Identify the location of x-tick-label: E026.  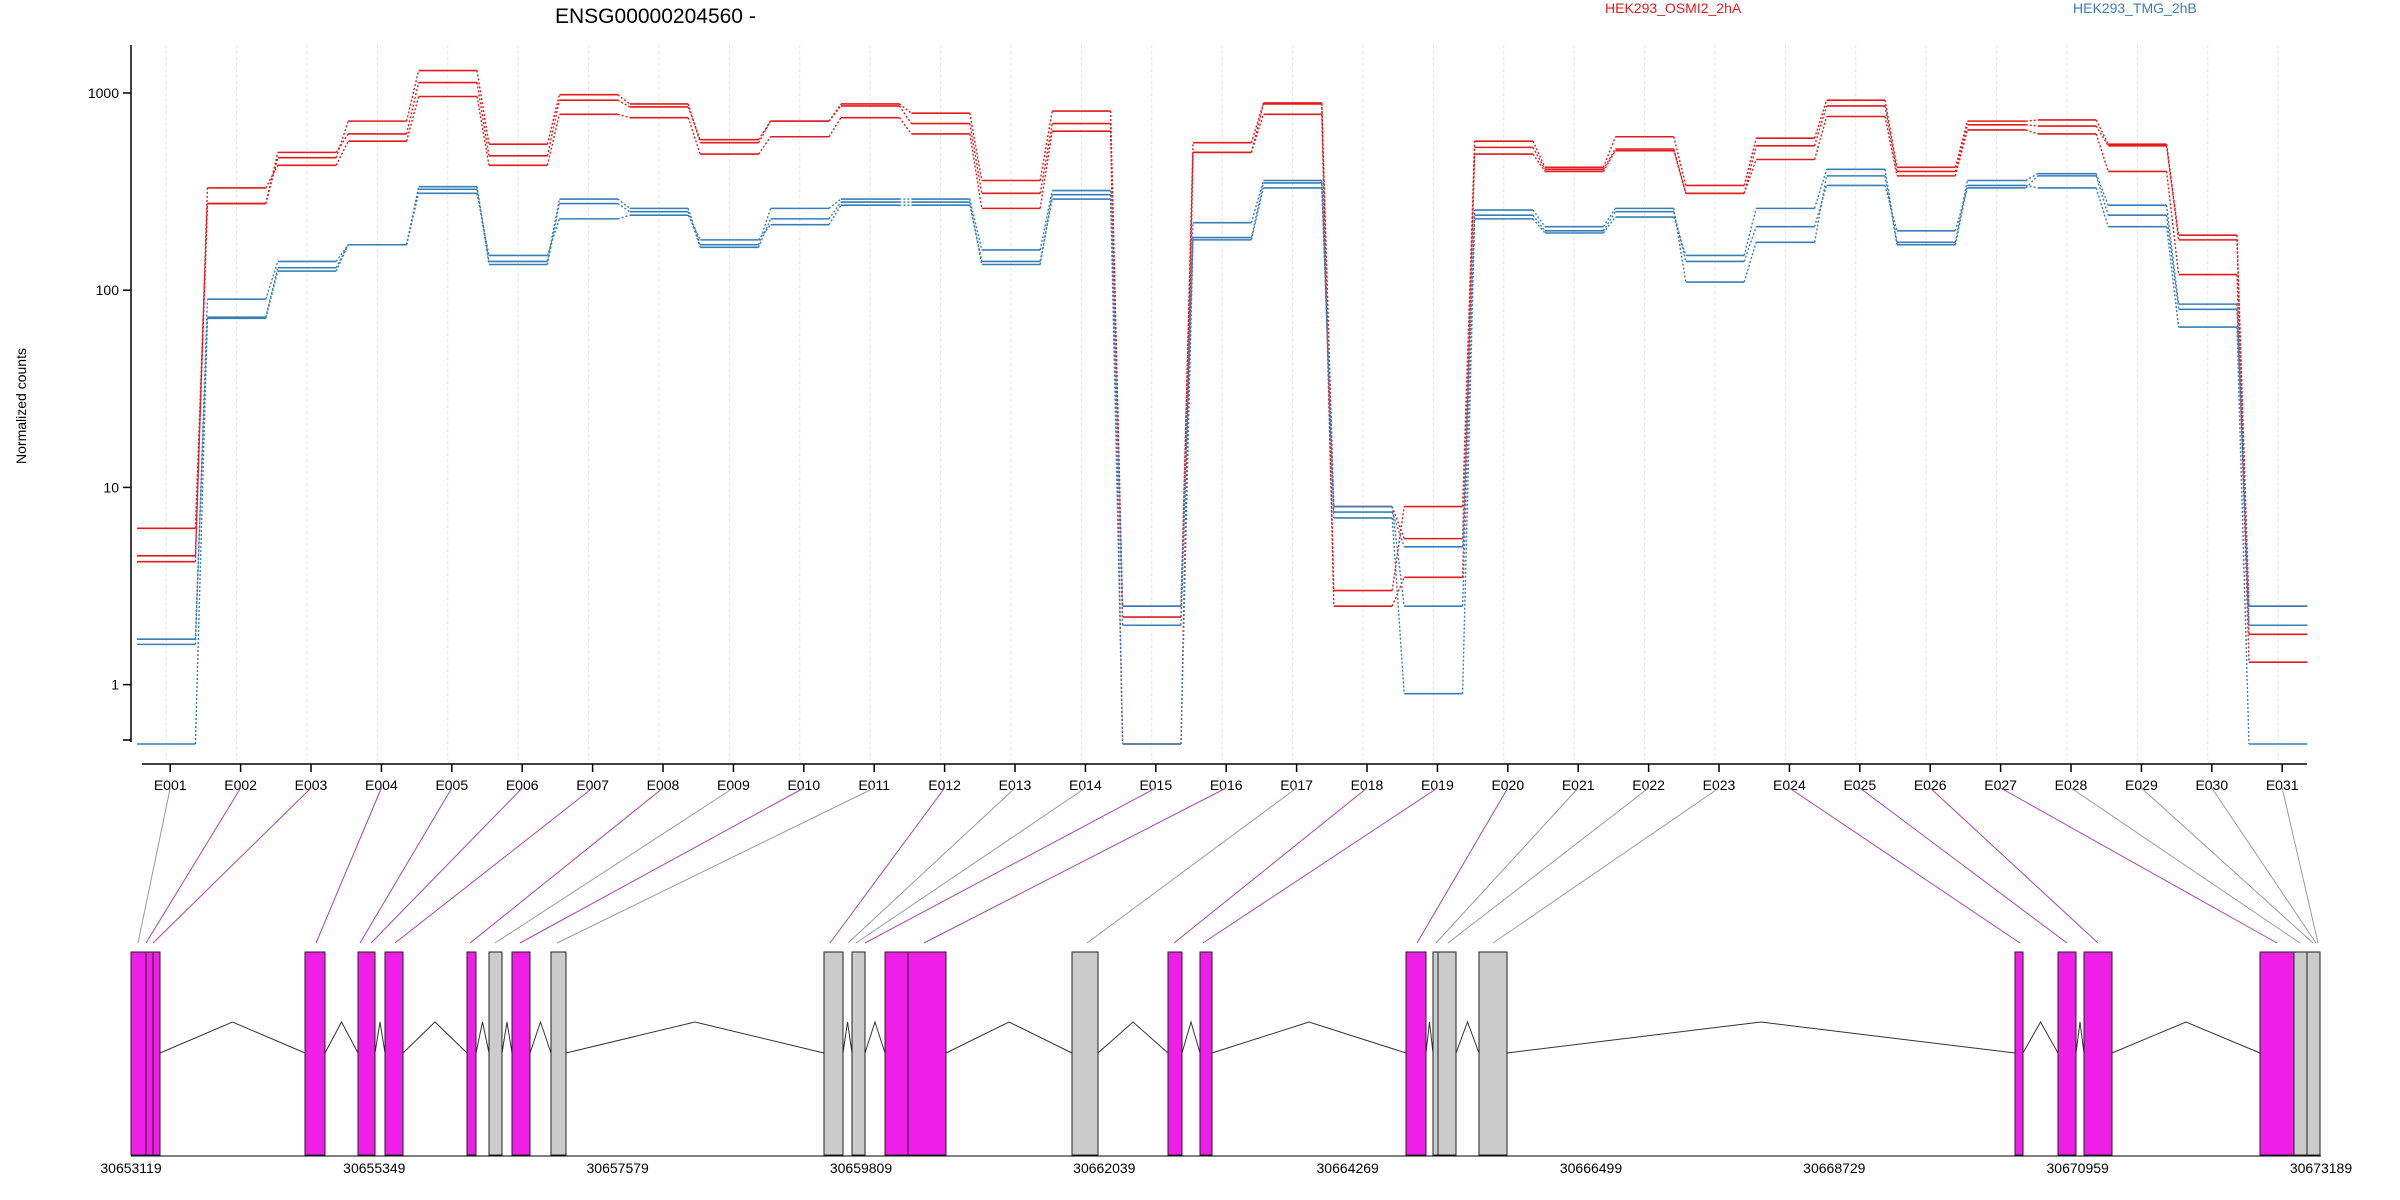
(1930, 785).